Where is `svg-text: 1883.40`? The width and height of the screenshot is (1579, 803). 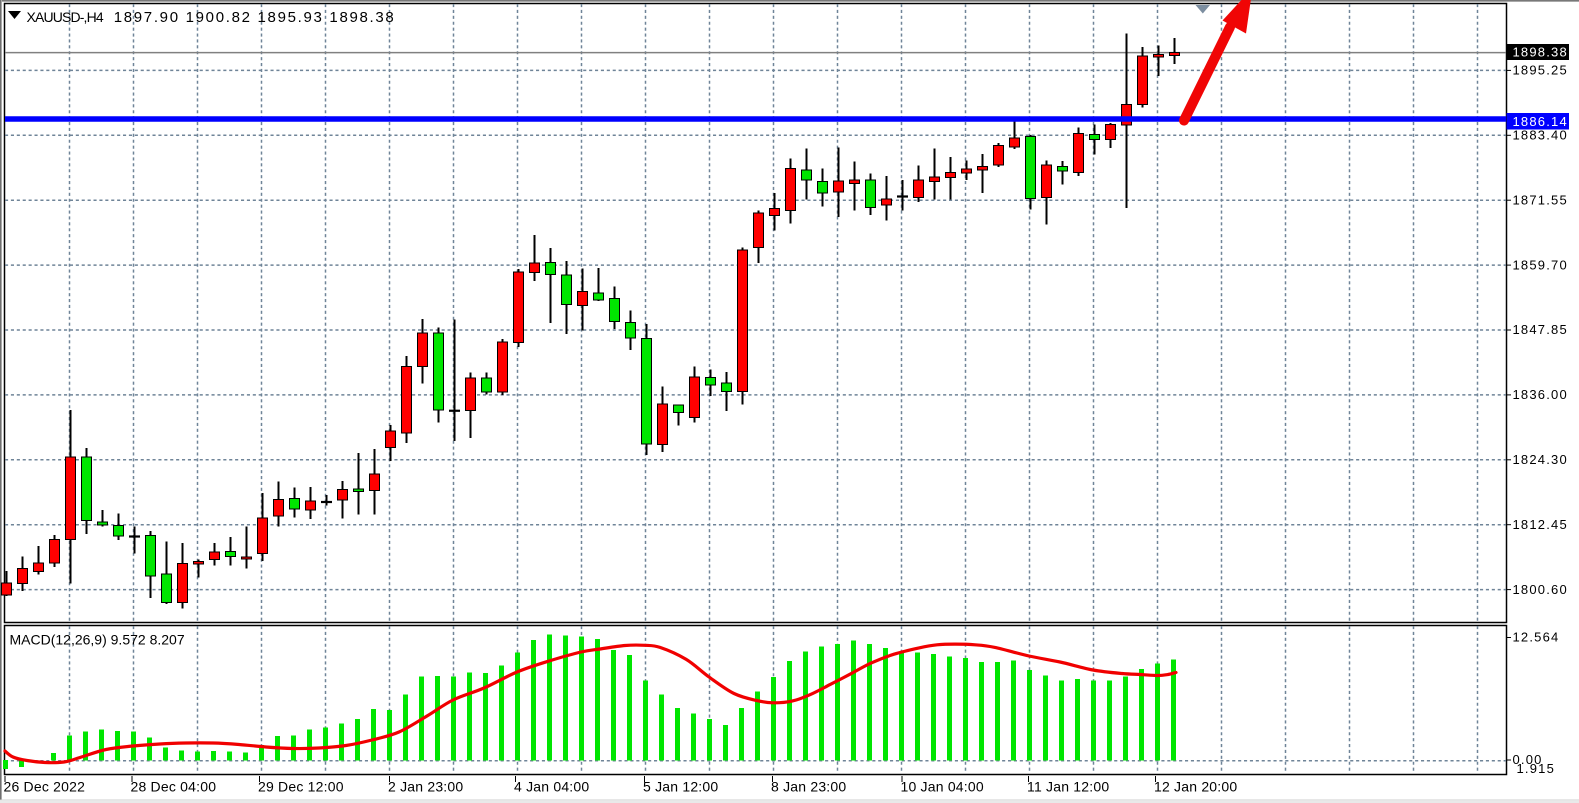 svg-text: 1883.40 is located at coordinates (1540, 135).